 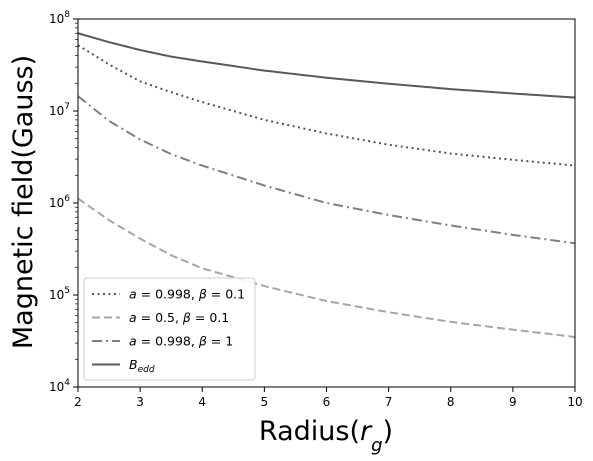 What do you see at coordinates (326, 65) in the screenshot?
I see `series-line-s4` at bounding box center [326, 65].